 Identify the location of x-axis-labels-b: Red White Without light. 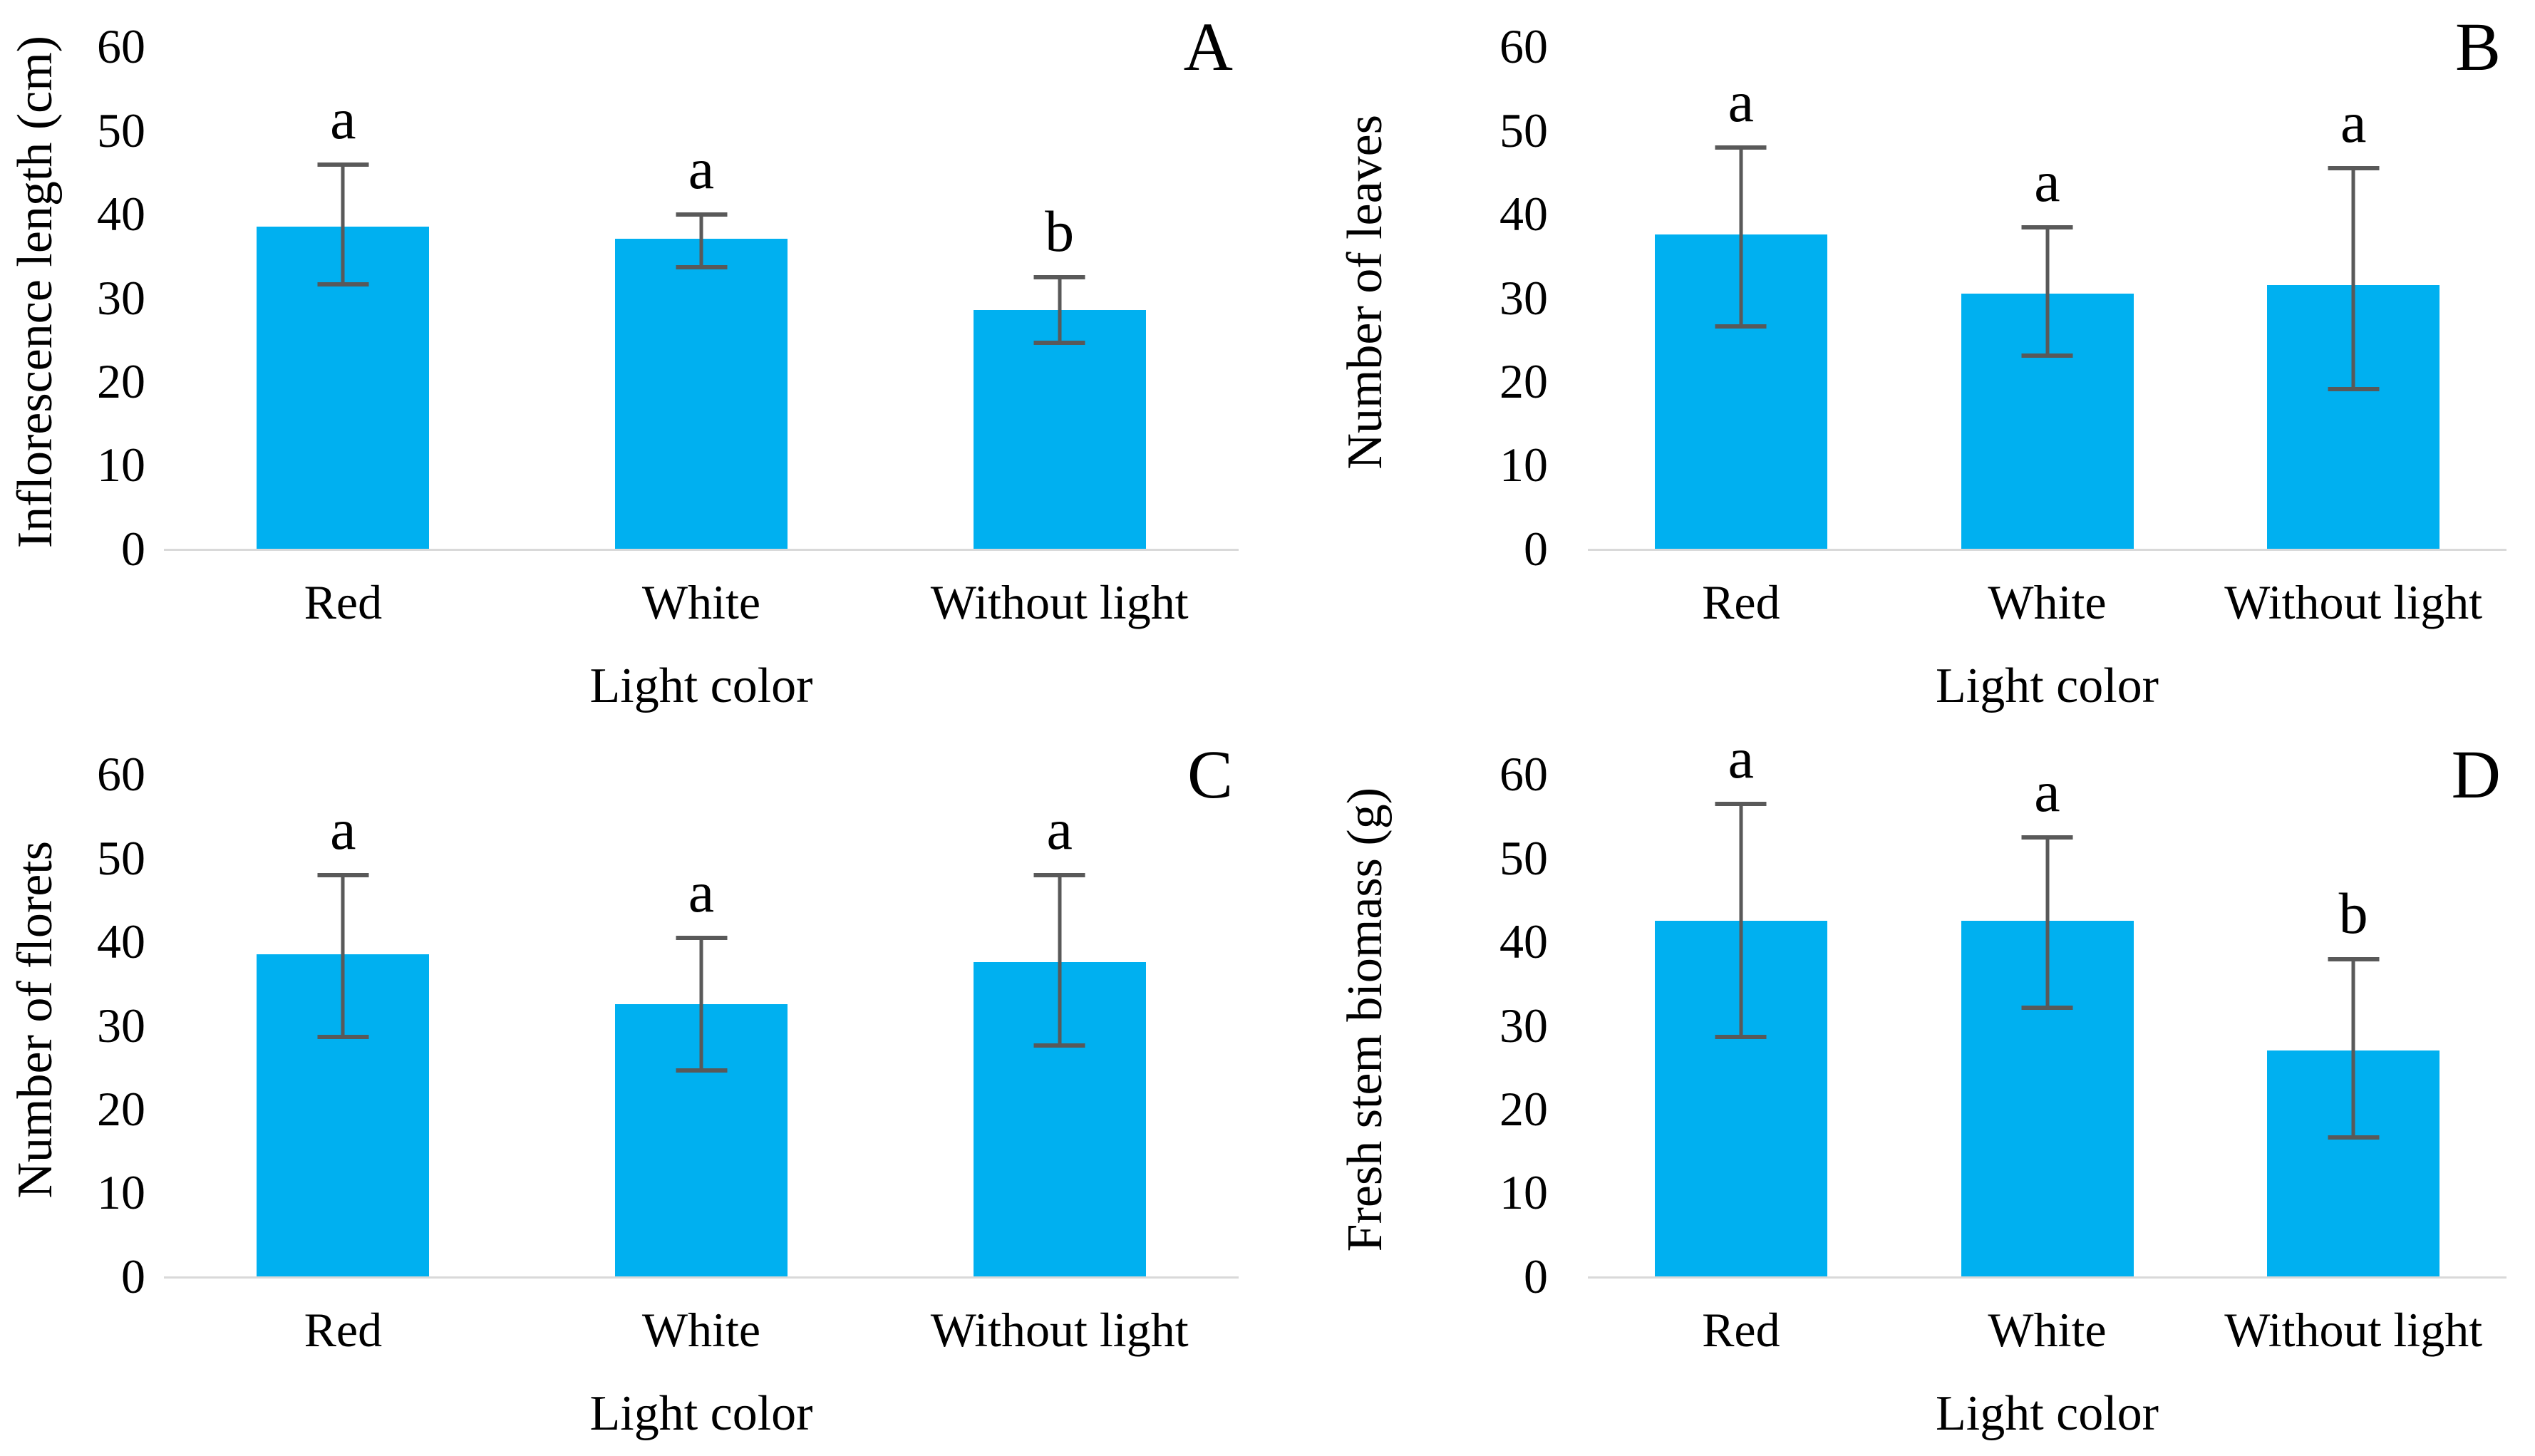
(2047, 602).